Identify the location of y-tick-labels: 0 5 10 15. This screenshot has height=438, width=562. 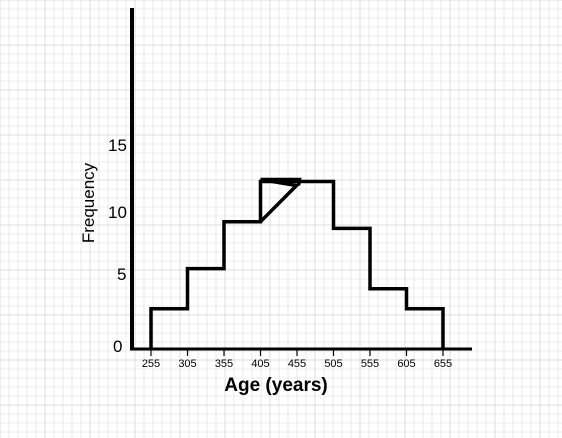
(117, 246).